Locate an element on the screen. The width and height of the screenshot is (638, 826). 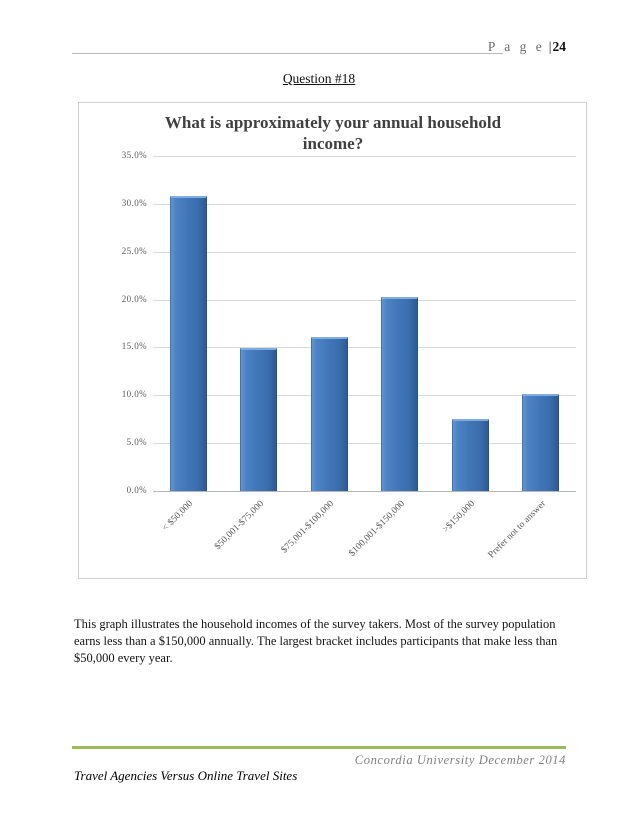
y-tick-label: 5.0% is located at coordinates (136, 442).